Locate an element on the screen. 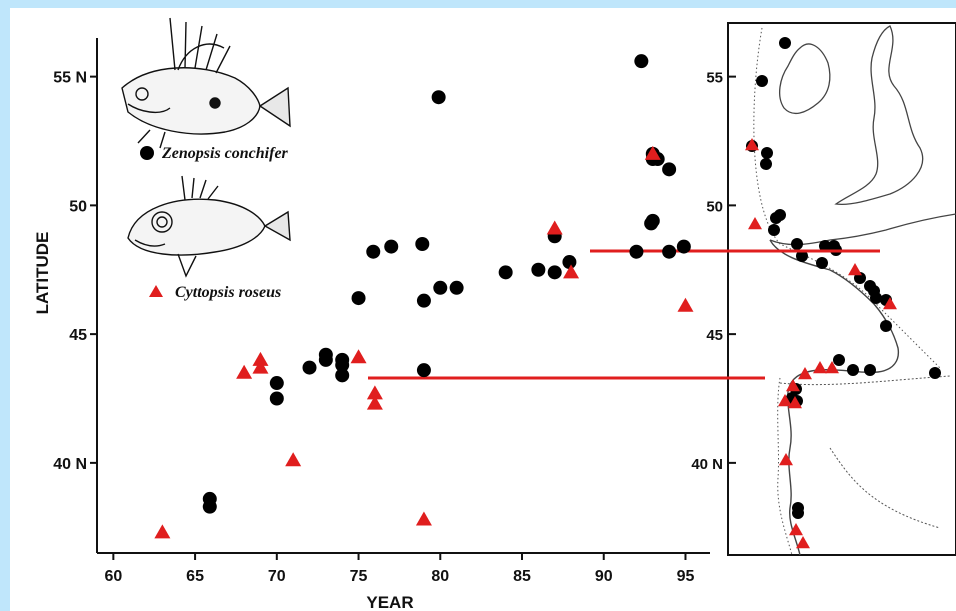  y-ticks: 40 N 45 50 55 N is located at coordinates (75, 271).